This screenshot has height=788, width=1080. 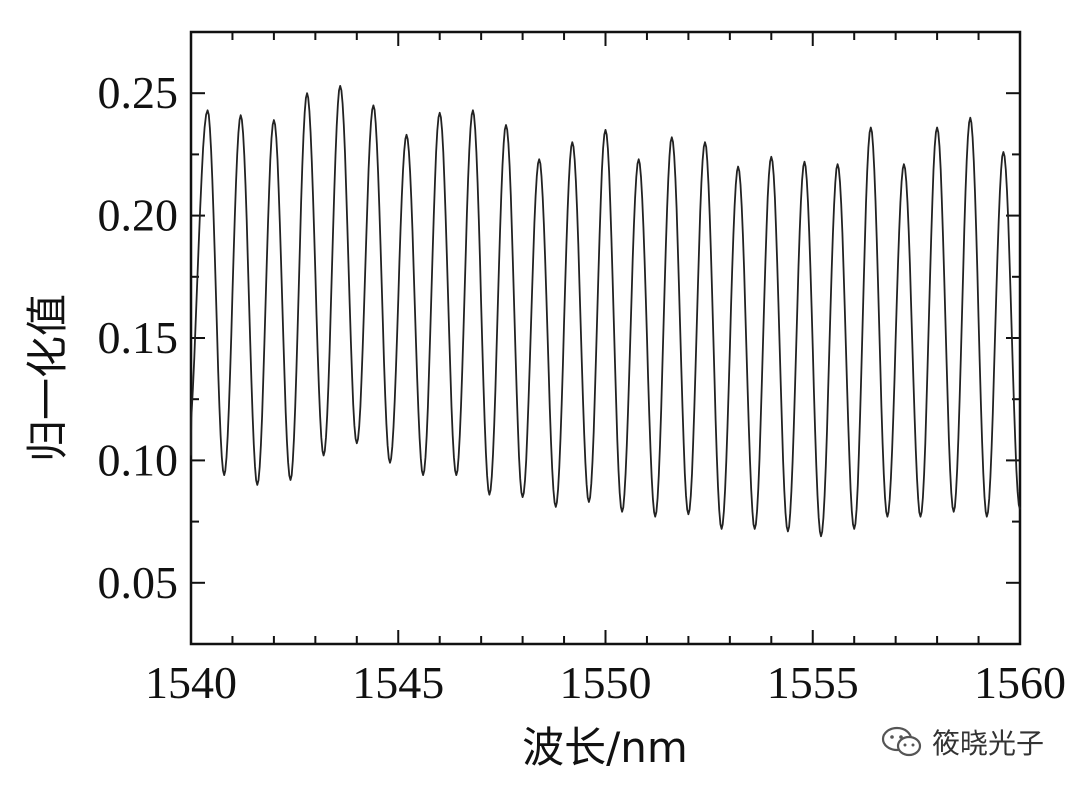 I want to click on x-axis-title: 波长/nm, so click(x=605, y=747).